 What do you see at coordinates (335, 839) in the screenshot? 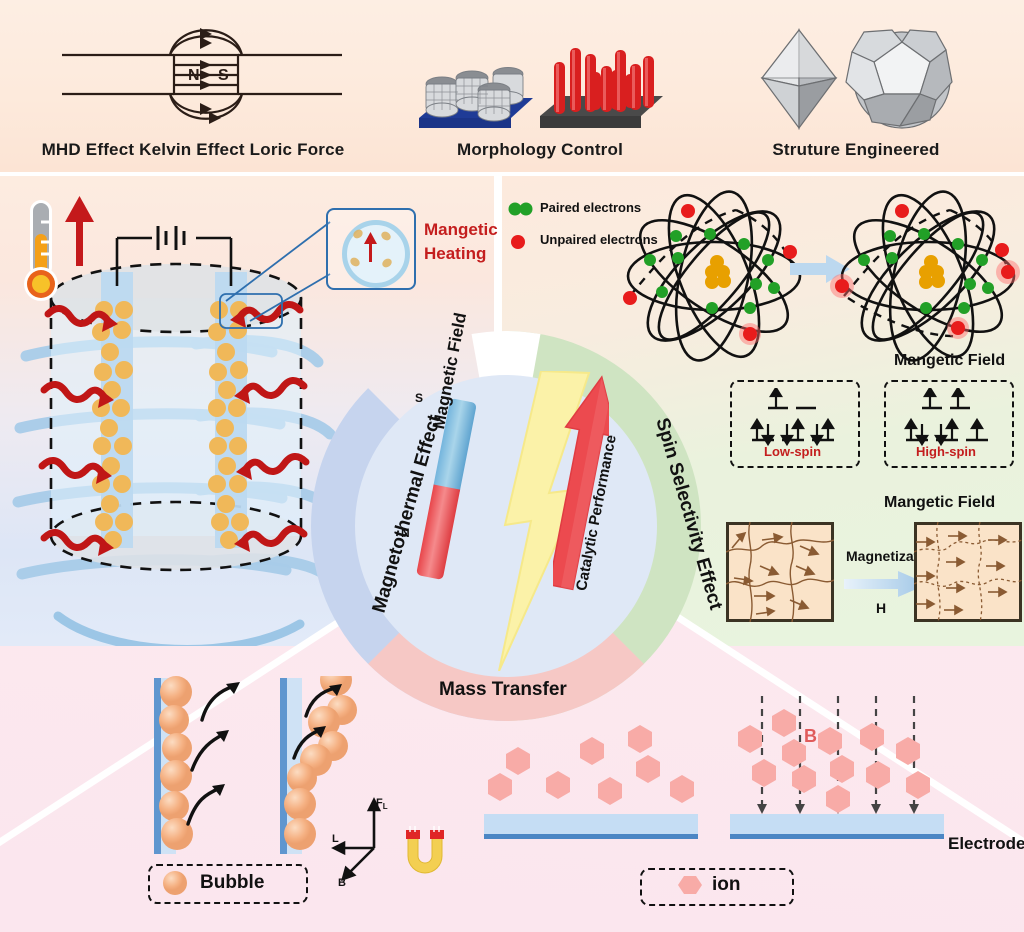
I see `axis-label-l: L` at bounding box center [335, 839].